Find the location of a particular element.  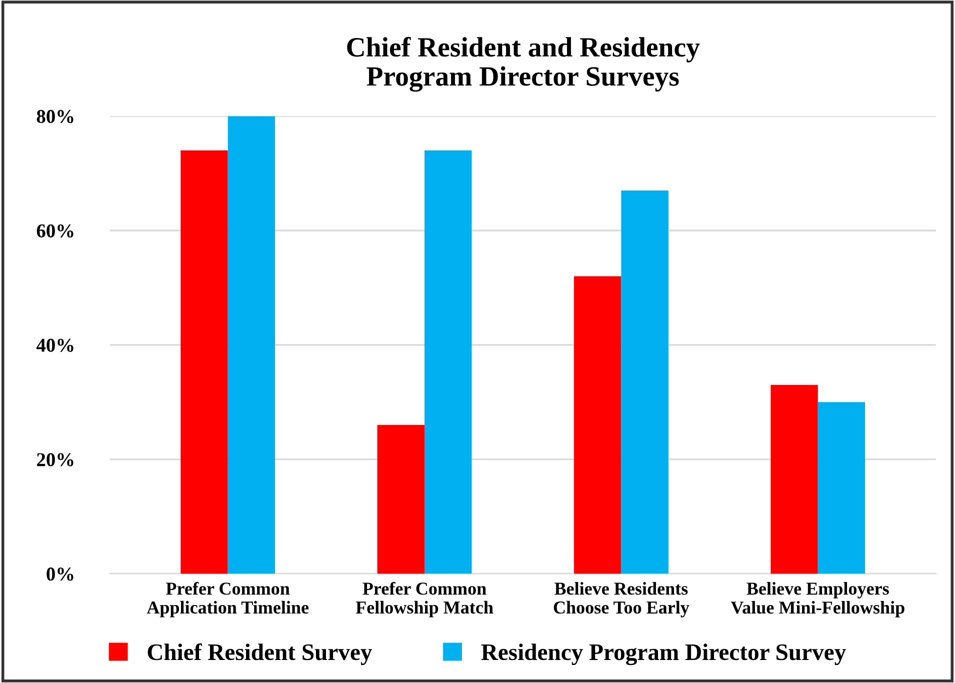

legend-label: Residency Program Director Survey is located at coordinates (663, 655).